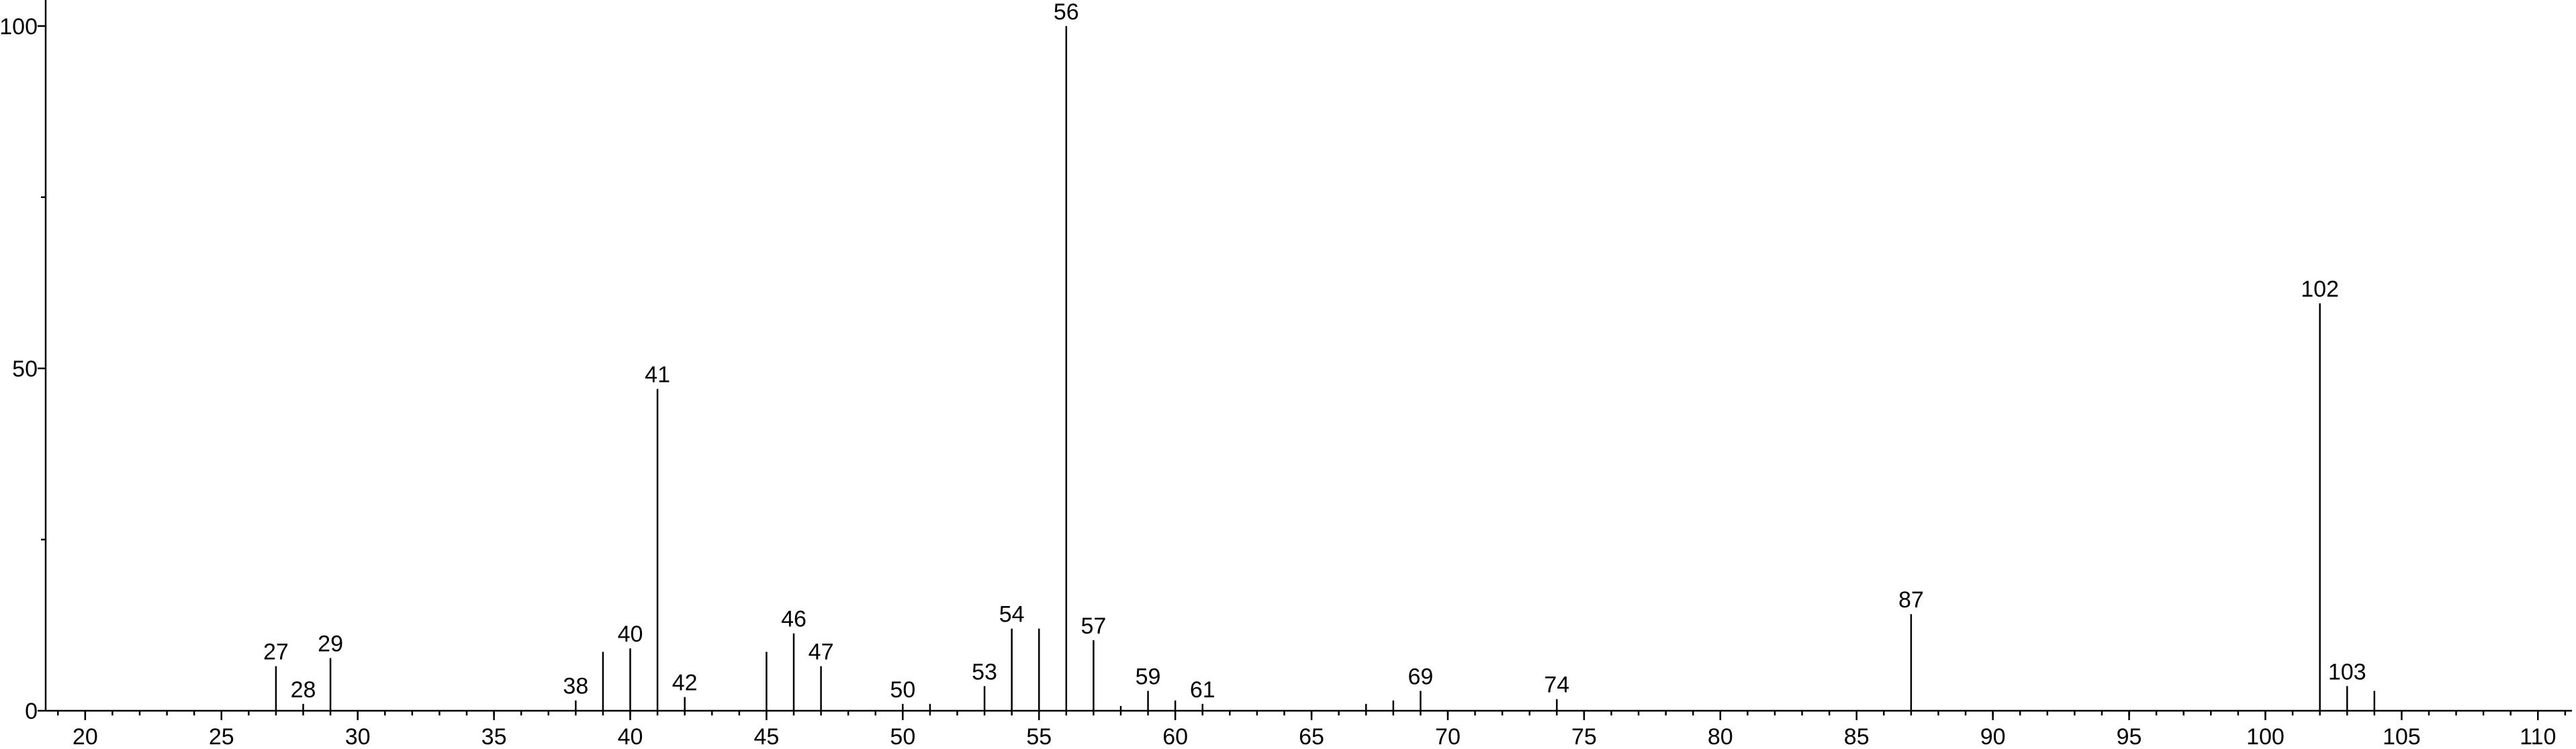 The image size is (2576, 749). Describe the element at coordinates (766, 737) in the screenshot. I see `x-tick-label: 45` at that location.